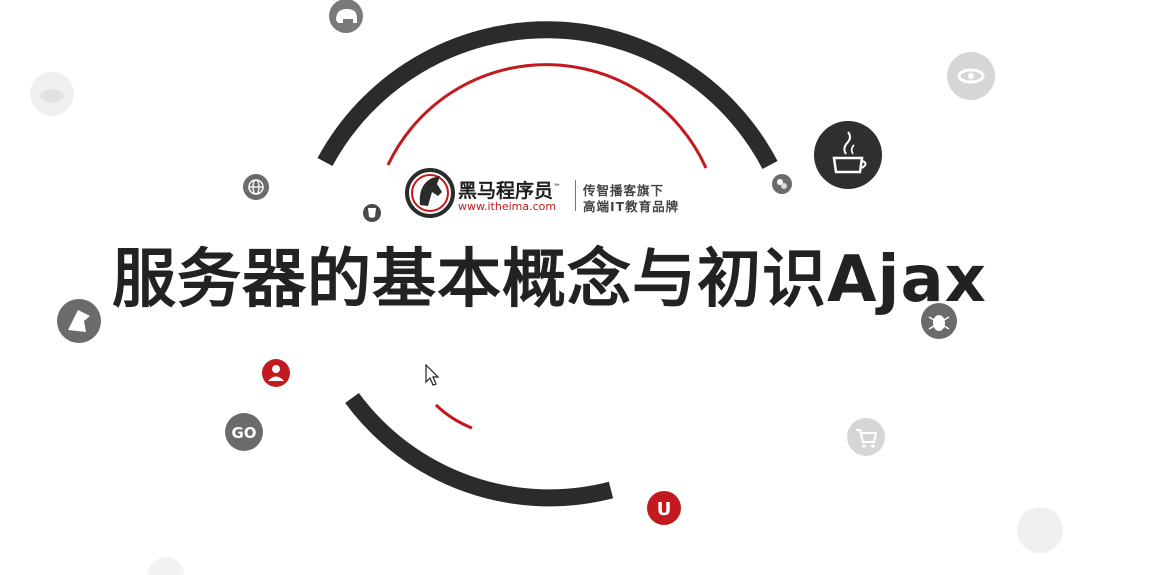 The image size is (1169, 575). I want to click on top-red-arc, so click(547, 116).